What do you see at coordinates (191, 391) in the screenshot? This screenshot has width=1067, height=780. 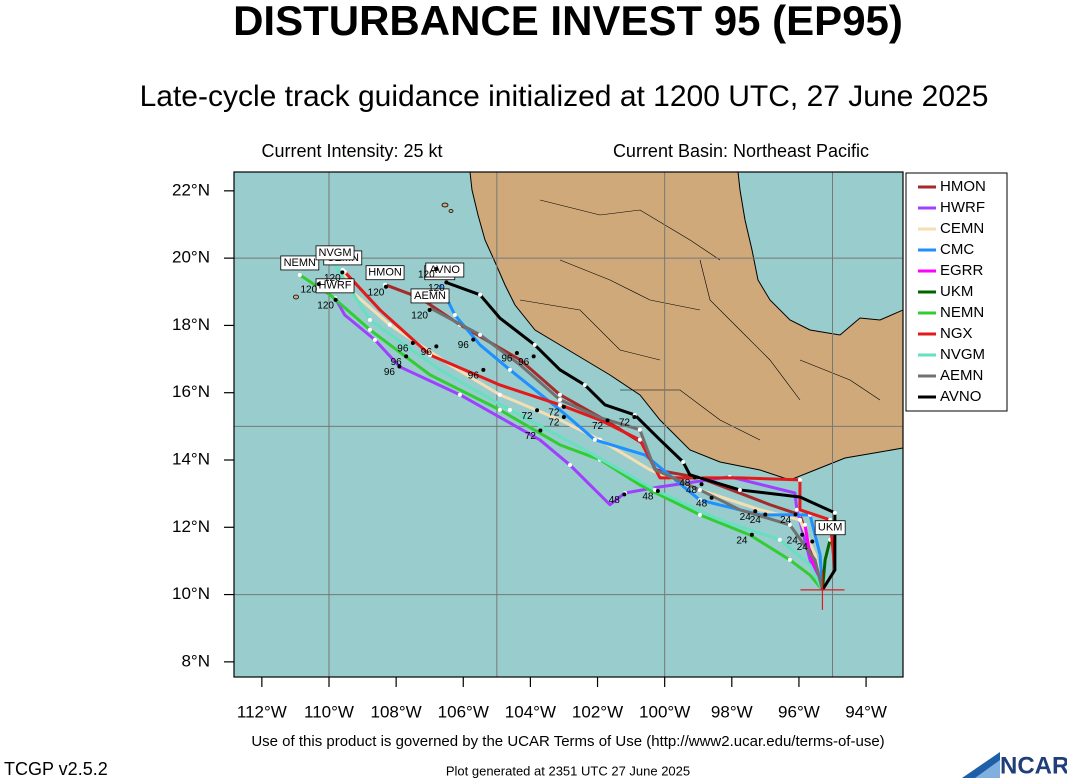 I see `y-tick-label: 16°N` at bounding box center [191, 391].